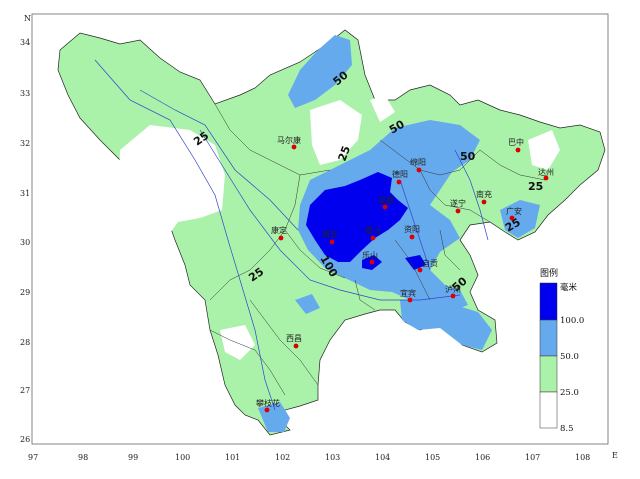 The width and height of the screenshot is (640, 479). What do you see at coordinates (33, 457) in the screenshot?
I see `x-tick: 97` at bounding box center [33, 457].